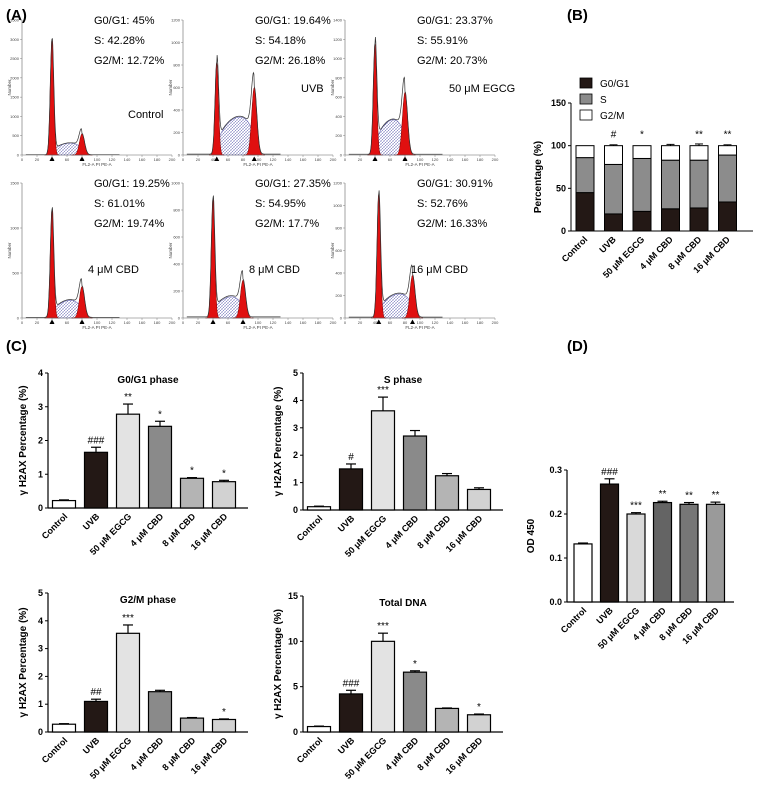 This screenshot has width=761, height=790. I want to click on g0g1-percentage: G0/G1: 30.91%, so click(455, 184).